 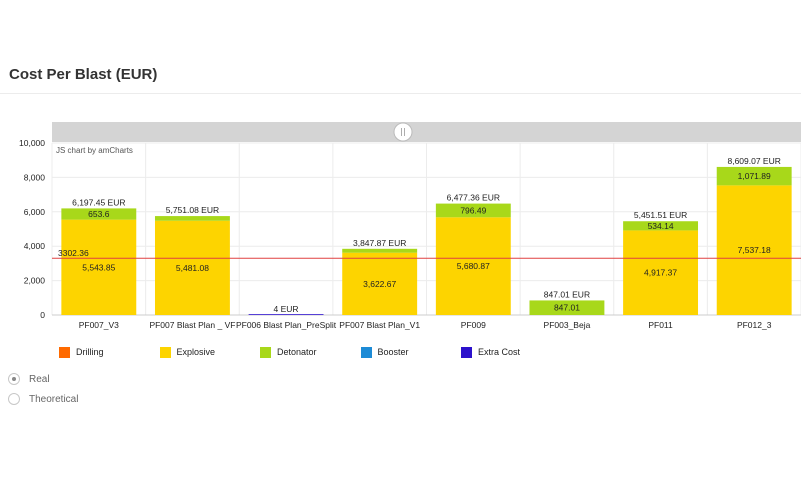 I want to click on radio-label: Real, so click(x=39, y=379).